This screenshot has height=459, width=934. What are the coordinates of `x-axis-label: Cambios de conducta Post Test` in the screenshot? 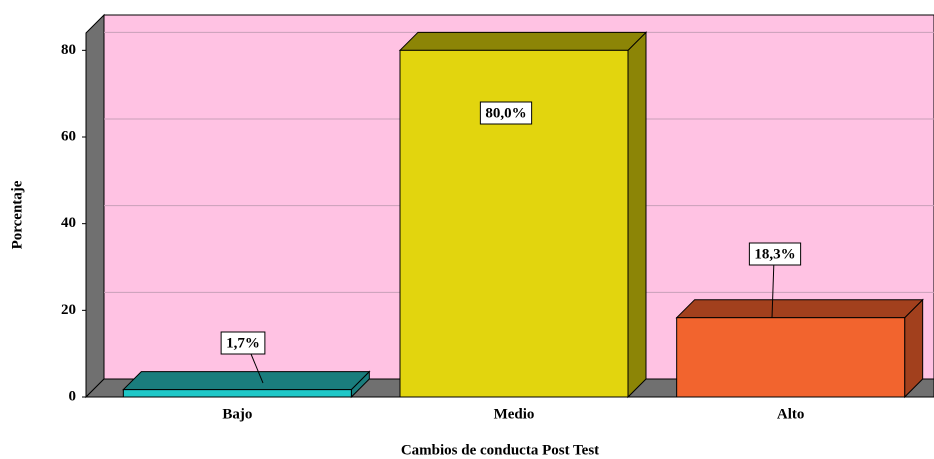 It's located at (500, 450).